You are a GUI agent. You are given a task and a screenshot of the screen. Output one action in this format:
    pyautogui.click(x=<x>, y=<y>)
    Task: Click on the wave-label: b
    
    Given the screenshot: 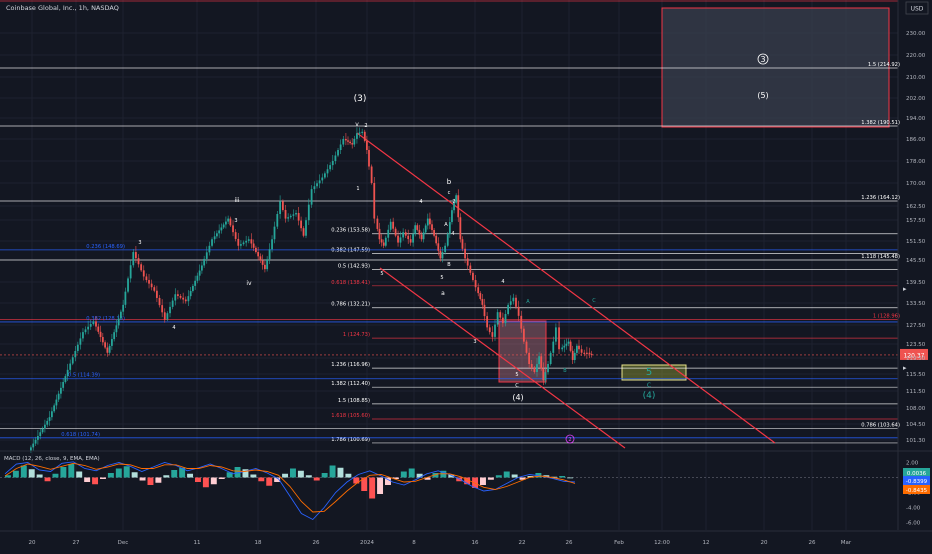 What is the action you would take?
    pyautogui.click(x=449, y=182)
    